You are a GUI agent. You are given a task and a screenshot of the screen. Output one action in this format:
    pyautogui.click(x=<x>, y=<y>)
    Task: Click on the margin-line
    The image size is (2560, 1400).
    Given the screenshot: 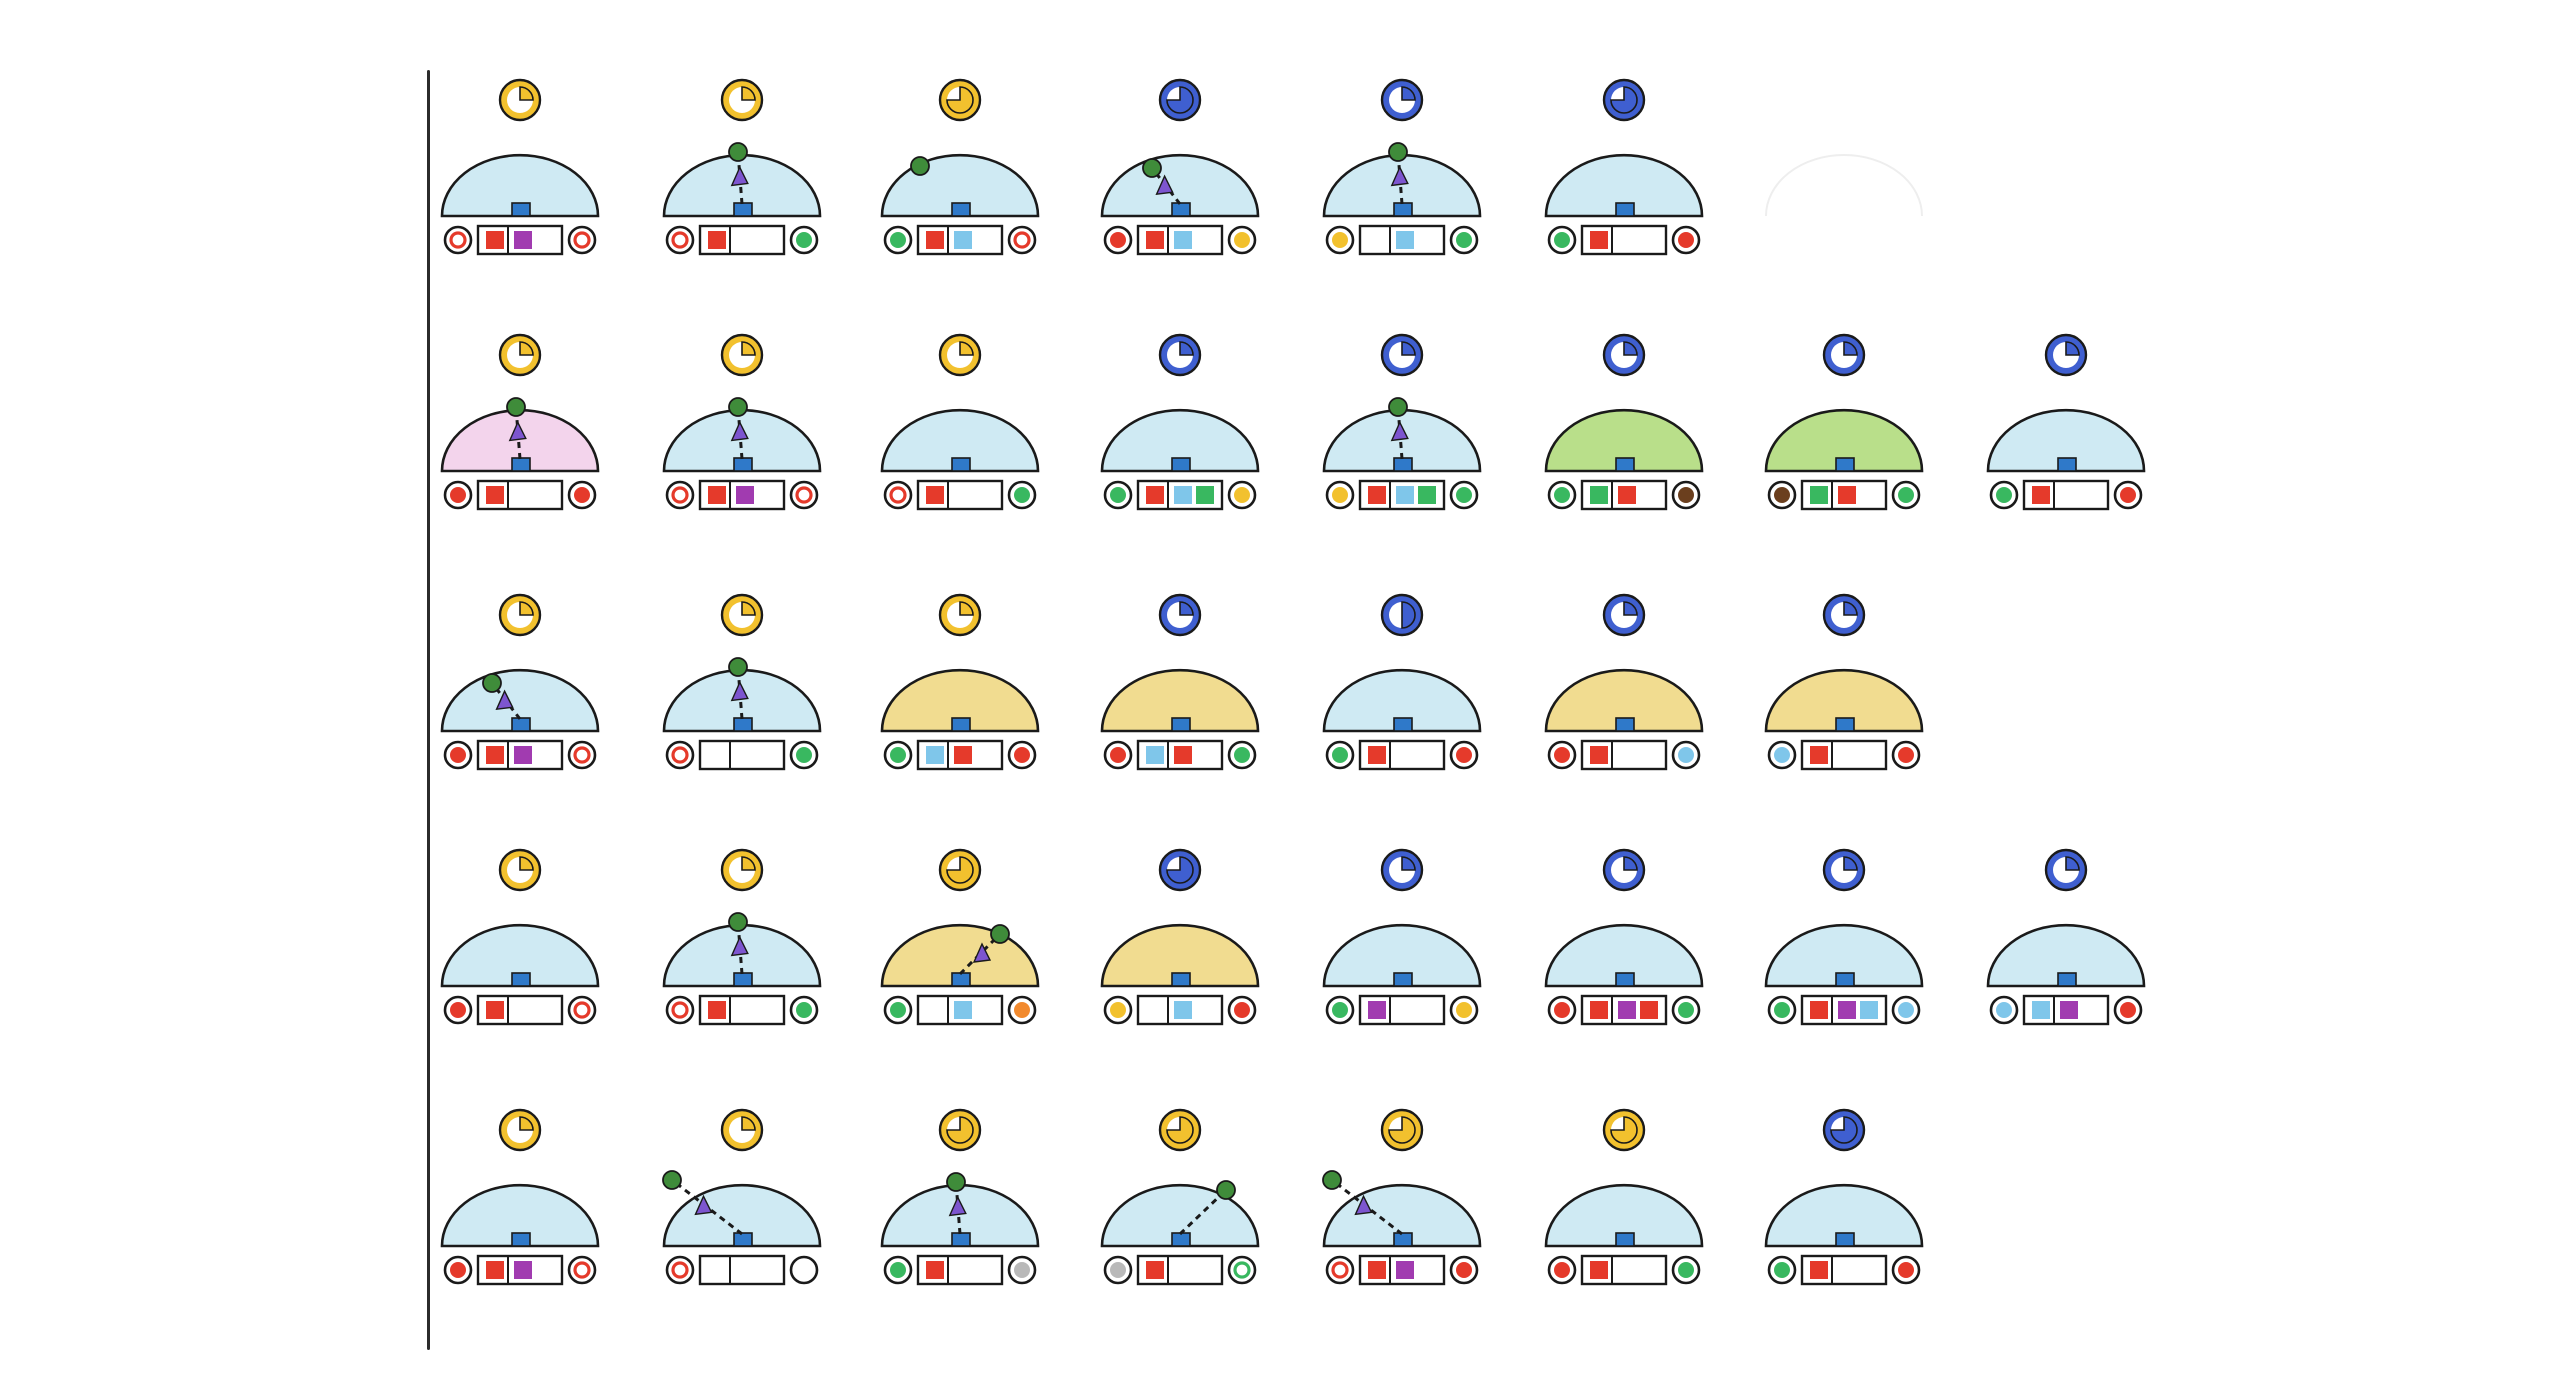 What is the action you would take?
    pyautogui.click(x=428, y=710)
    